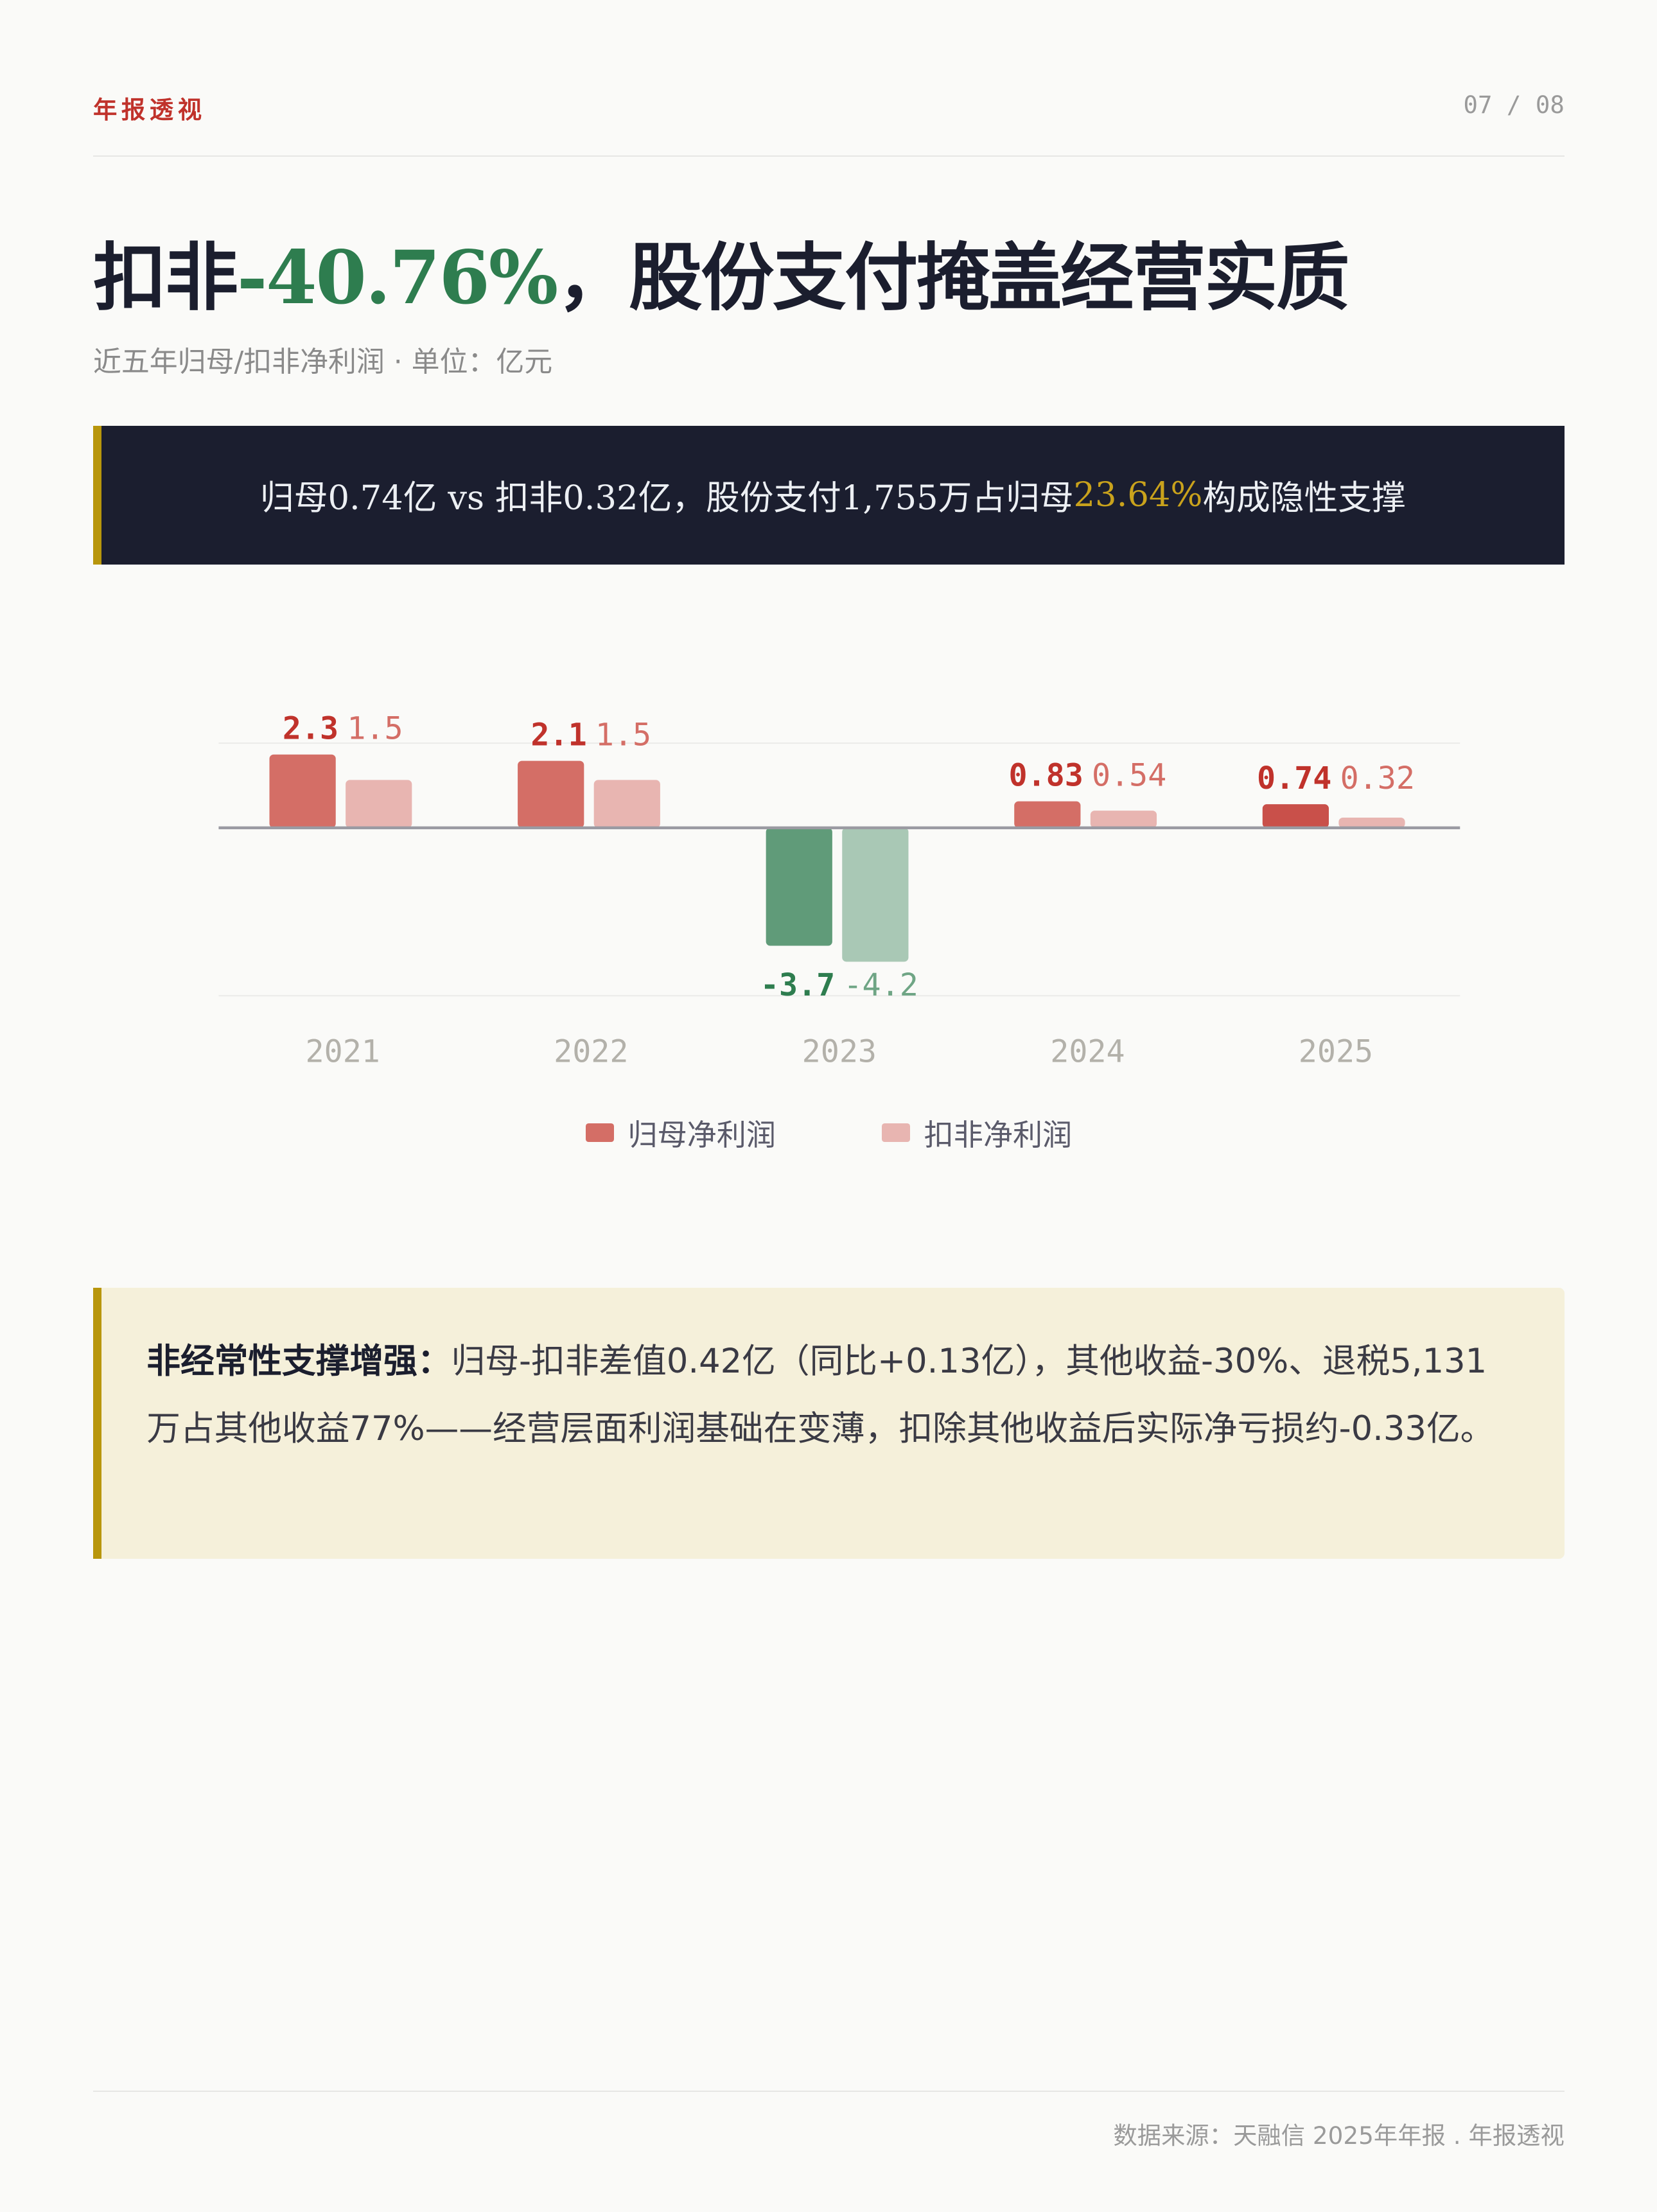 This screenshot has height=2212, width=1657. I want to click on x-tick-label: 2022, so click(591, 1052).